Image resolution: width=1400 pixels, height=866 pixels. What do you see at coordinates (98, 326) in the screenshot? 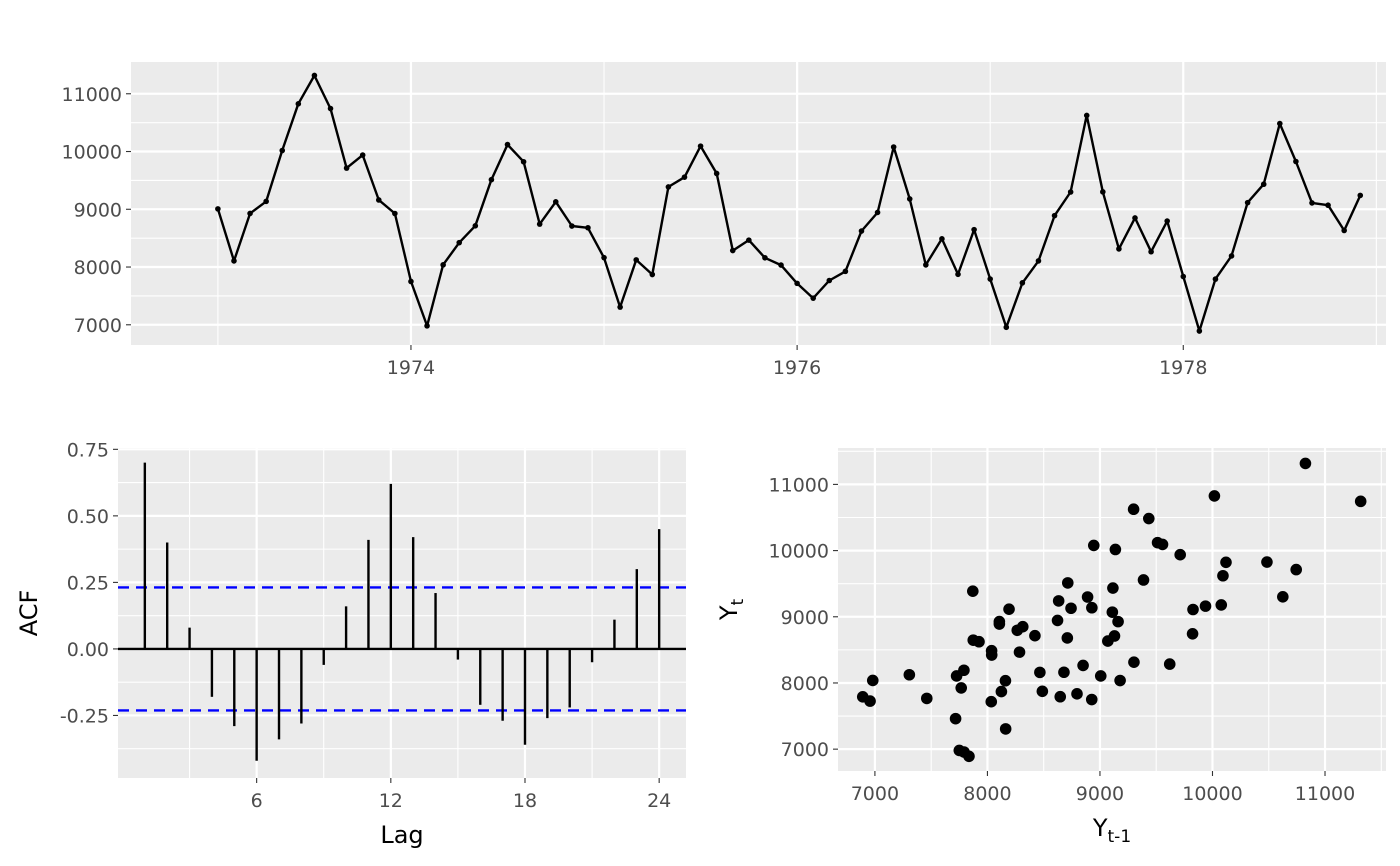
I see `ts-y-tick-label: 7000` at bounding box center [98, 326].